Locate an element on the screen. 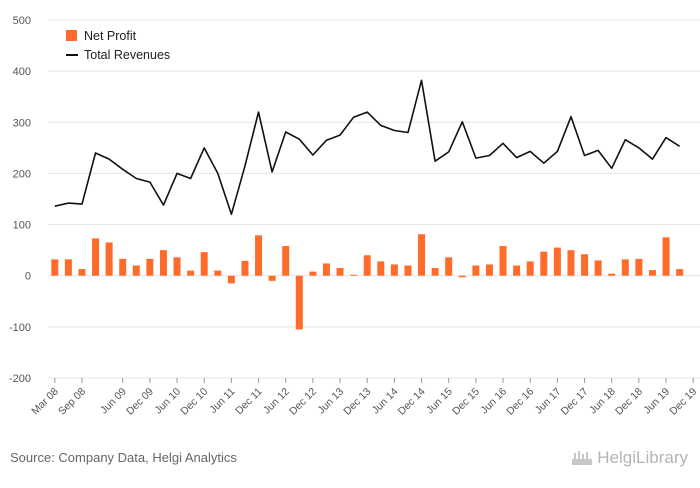 This screenshot has height=488, width=700. x-tick-label: Dec 17 is located at coordinates (575, 402).